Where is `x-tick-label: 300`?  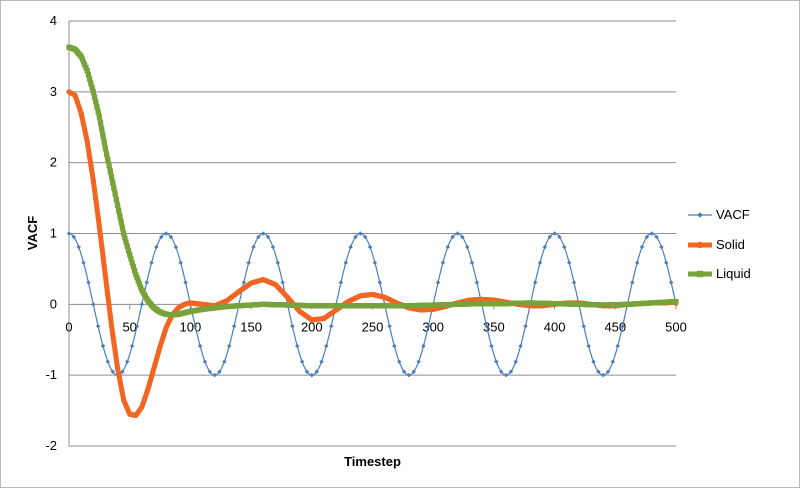
x-tick-label: 300 is located at coordinates (433, 326).